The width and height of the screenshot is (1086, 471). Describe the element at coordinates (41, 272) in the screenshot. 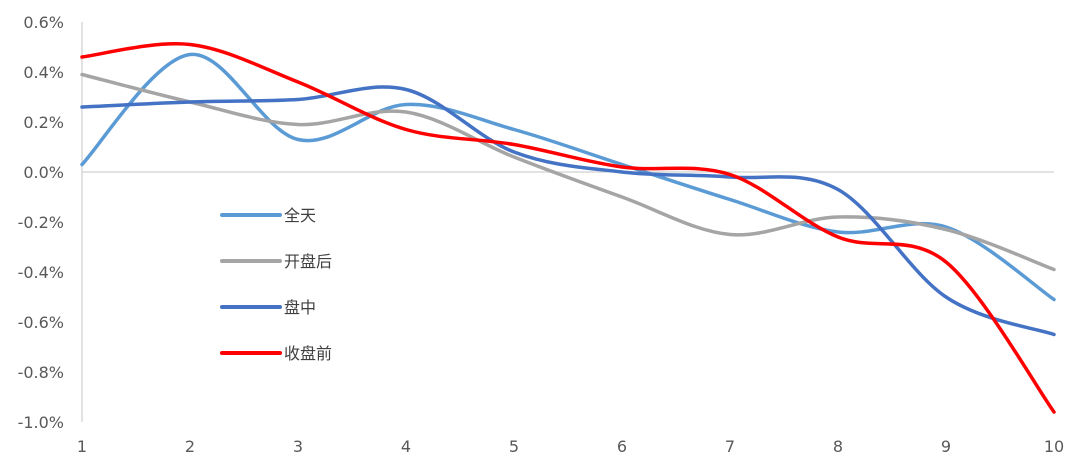

I see `y-tick-label: -0.4%` at that location.